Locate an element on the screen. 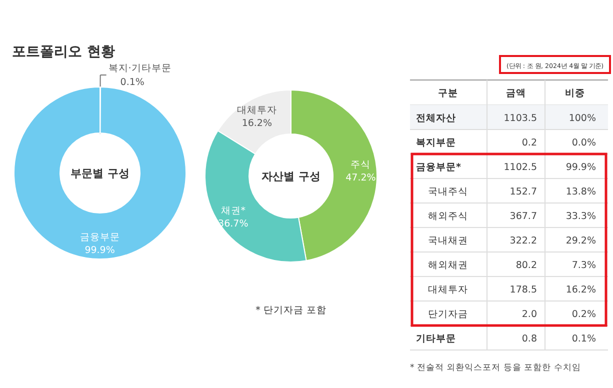  slice-label: 대체투자 is located at coordinates (256, 110).